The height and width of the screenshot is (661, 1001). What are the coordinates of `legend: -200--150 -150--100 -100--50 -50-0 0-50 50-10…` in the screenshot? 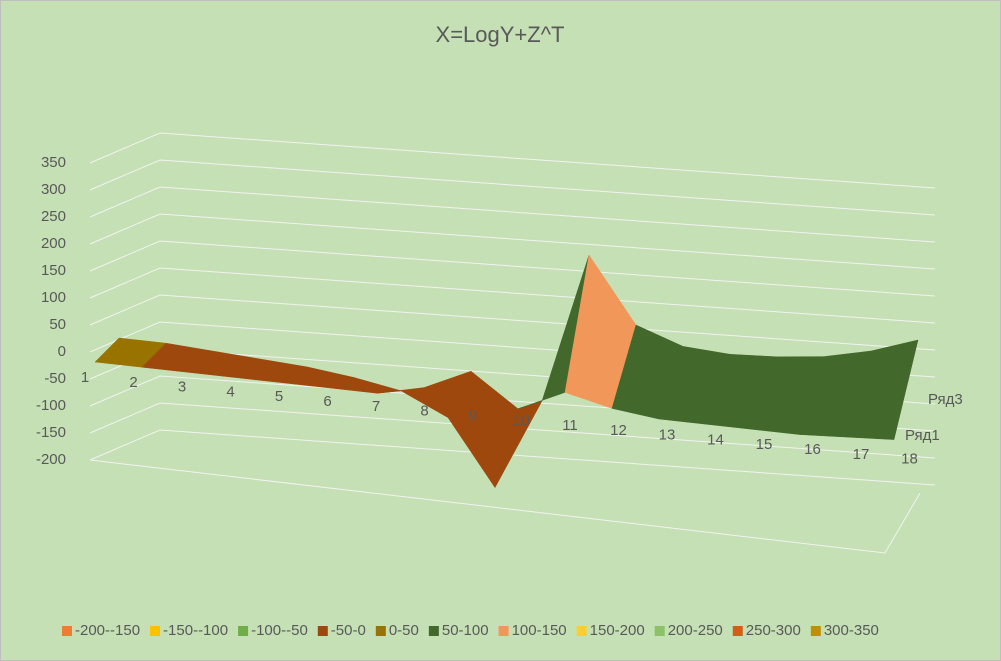 It's located at (470, 630).